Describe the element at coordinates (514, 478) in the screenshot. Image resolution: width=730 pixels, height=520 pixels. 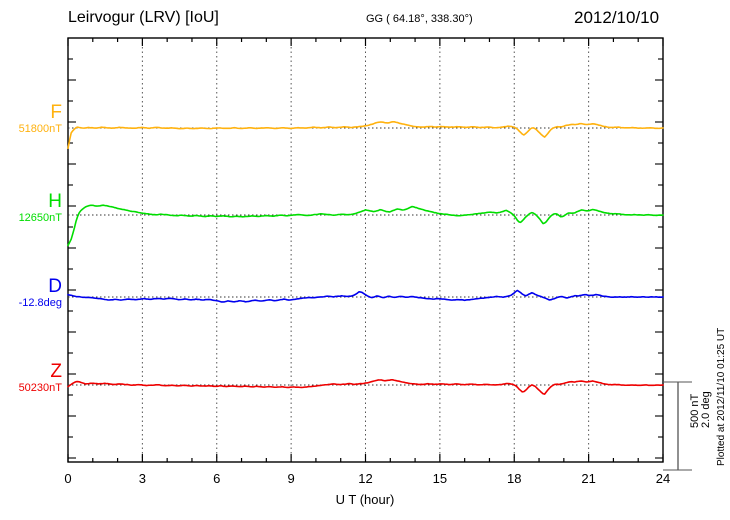
I see `x-tick-label-18: 18` at that location.